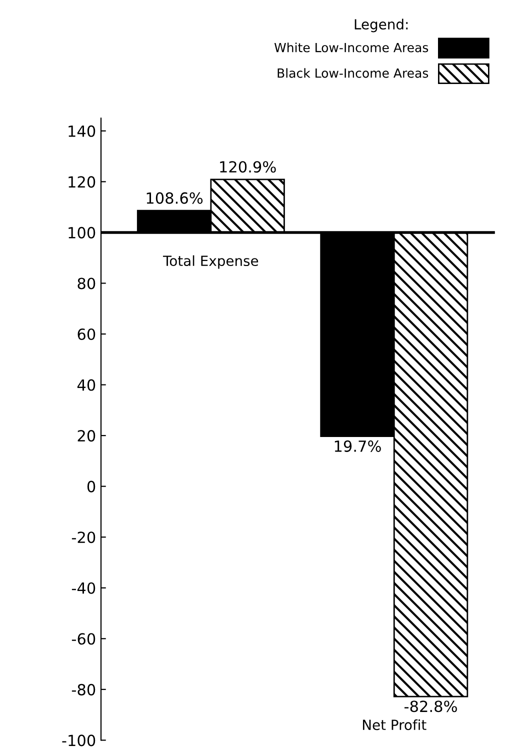 The height and width of the screenshot is (753, 505). What do you see at coordinates (381, 25) in the screenshot?
I see `legend-title: Legend:` at bounding box center [381, 25].